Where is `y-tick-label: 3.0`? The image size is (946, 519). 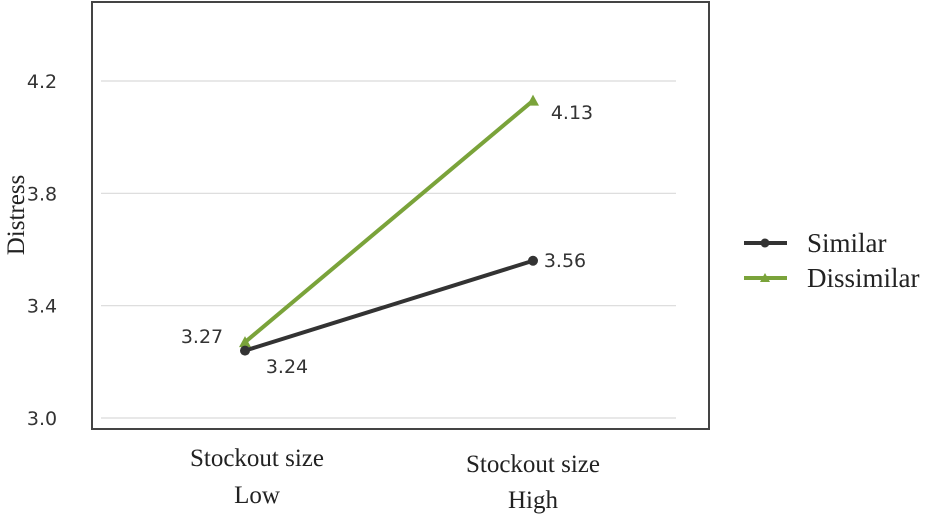 y-tick-label: 3.0 is located at coordinates (42, 419).